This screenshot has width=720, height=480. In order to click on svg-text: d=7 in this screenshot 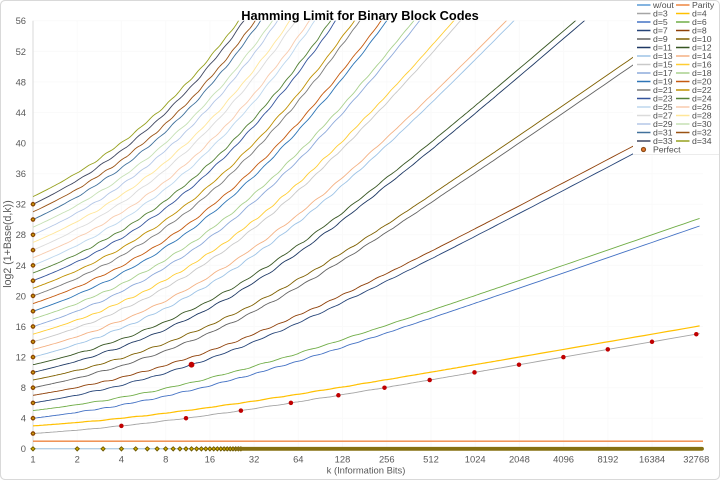, I will do `click(660, 31)`.